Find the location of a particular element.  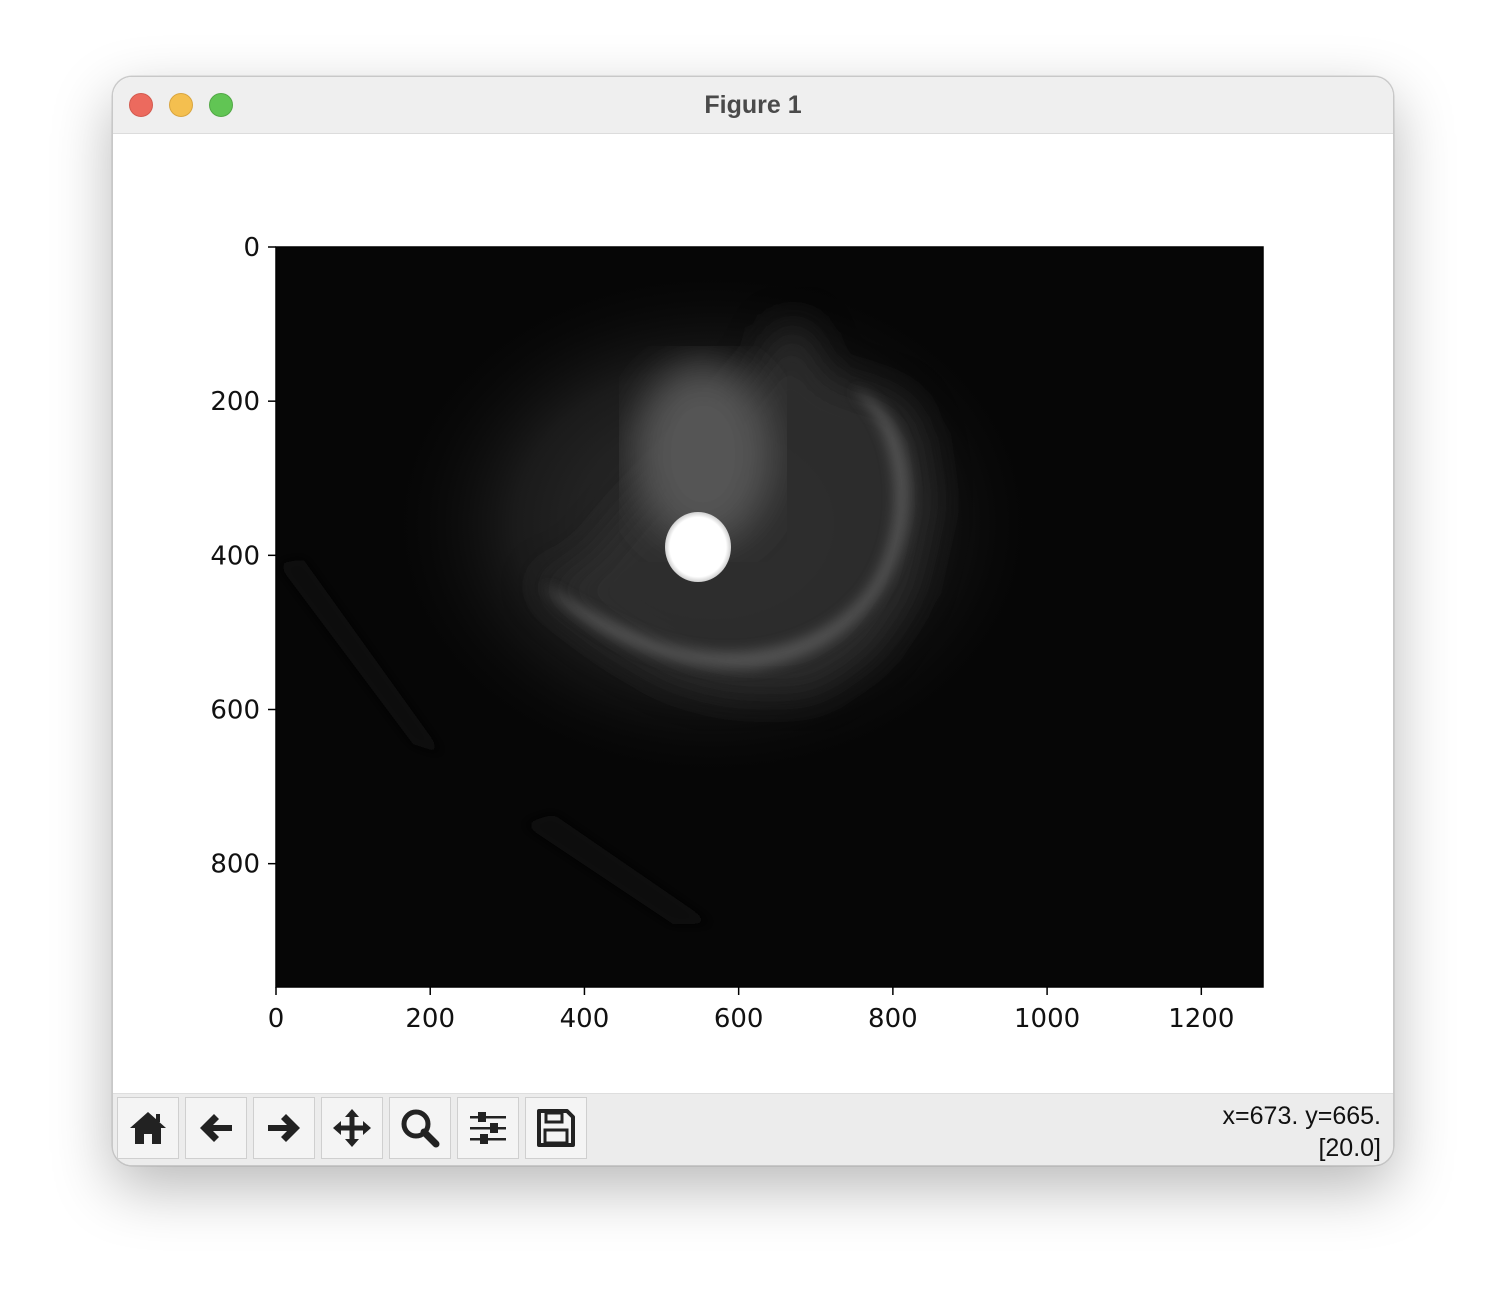

window-title: Figure 1 is located at coordinates (753, 105).